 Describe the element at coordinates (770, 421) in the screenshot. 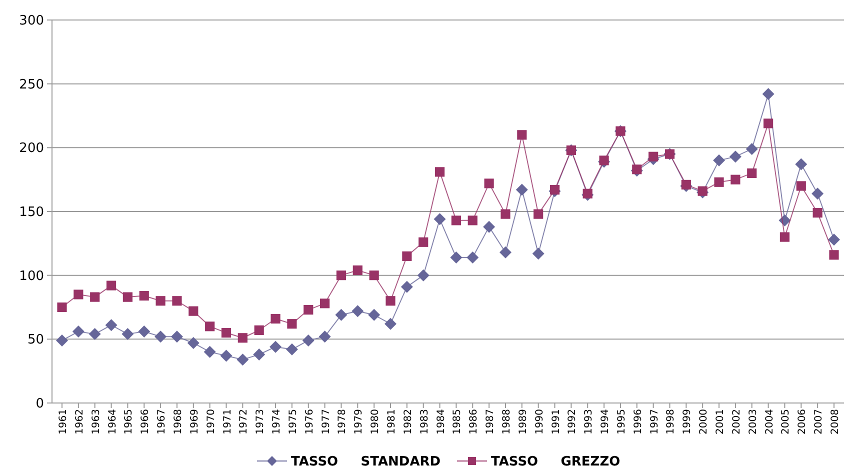

I see `x-tick-label: 2004` at that location.